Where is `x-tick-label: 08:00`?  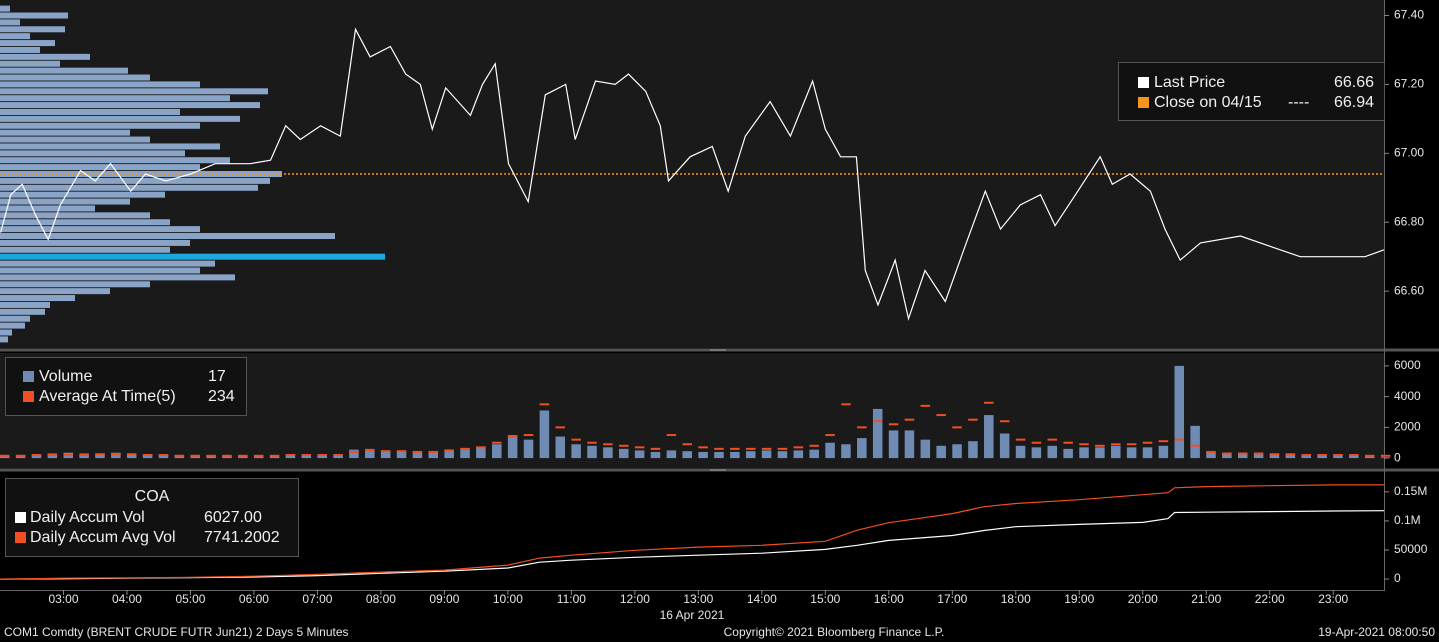
x-tick-label: 08:00 is located at coordinates (381, 599).